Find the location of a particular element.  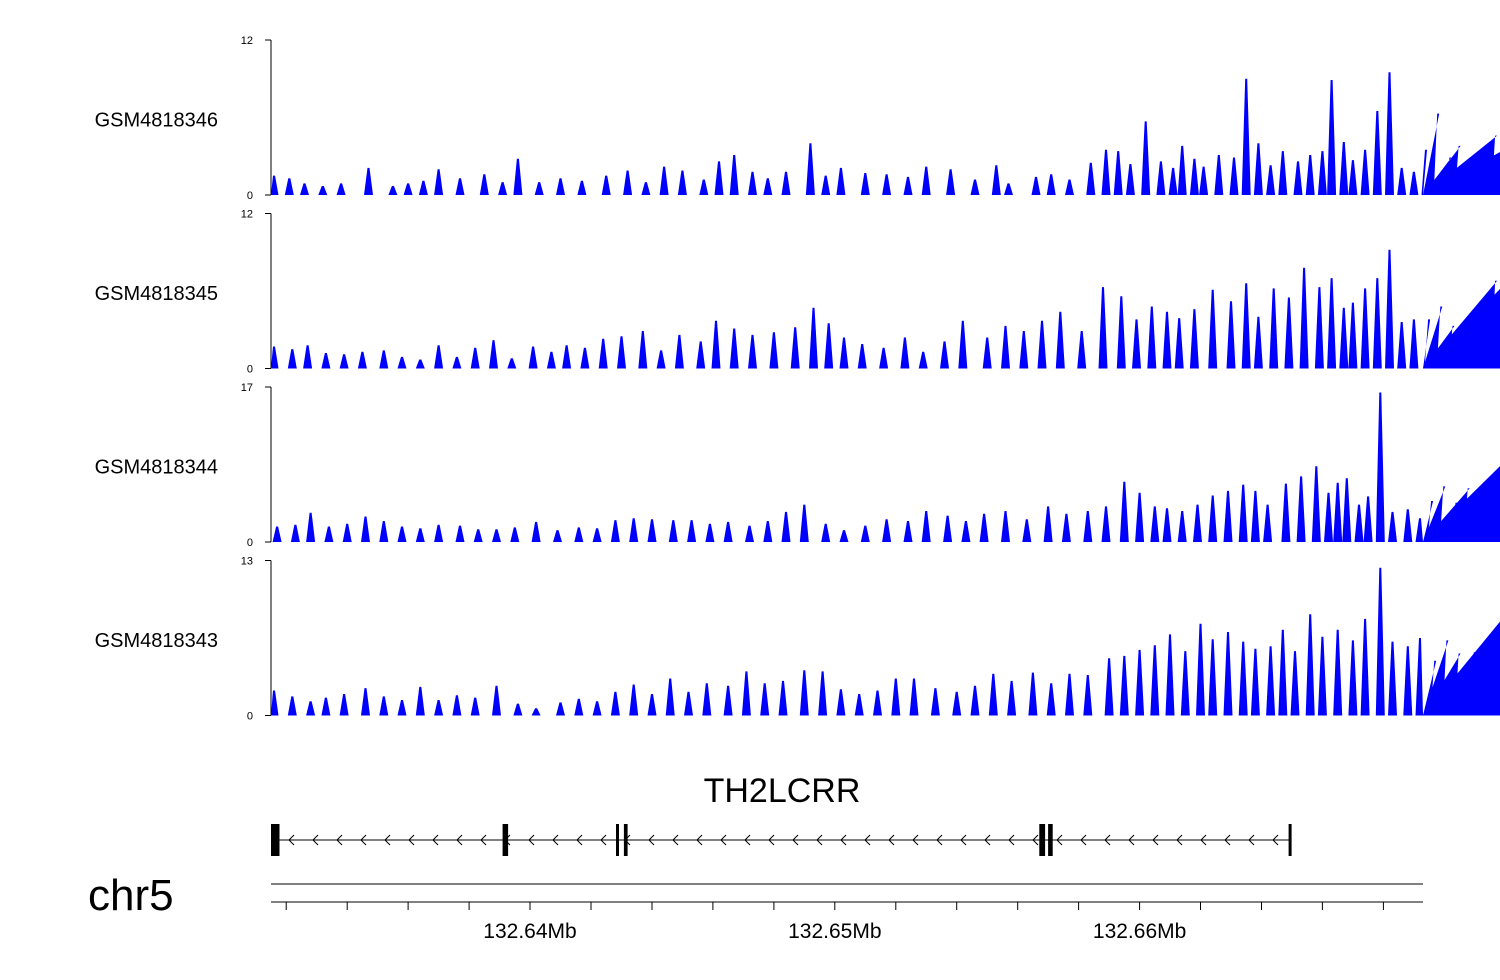

y-tick-label-max: 17 is located at coordinates (247, 388).